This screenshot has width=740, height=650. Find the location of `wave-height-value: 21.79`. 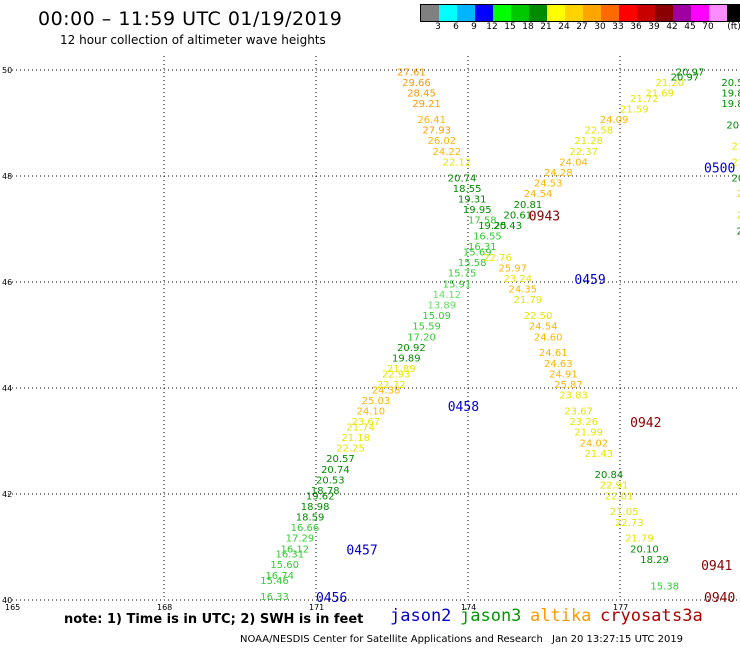

wave-height-value: 21.79 is located at coordinates (639, 539).